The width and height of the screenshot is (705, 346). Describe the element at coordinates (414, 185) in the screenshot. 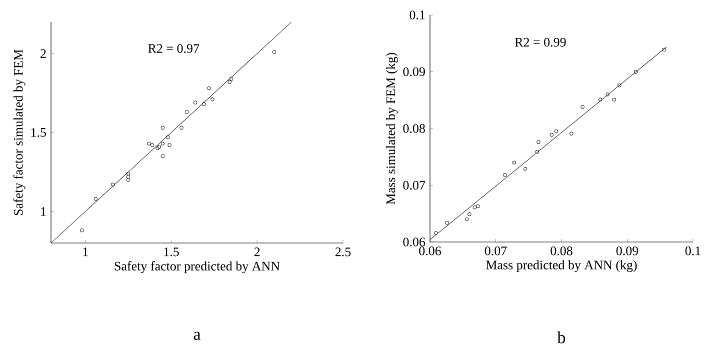

I see `y-tick-label: 0.07` at that location.